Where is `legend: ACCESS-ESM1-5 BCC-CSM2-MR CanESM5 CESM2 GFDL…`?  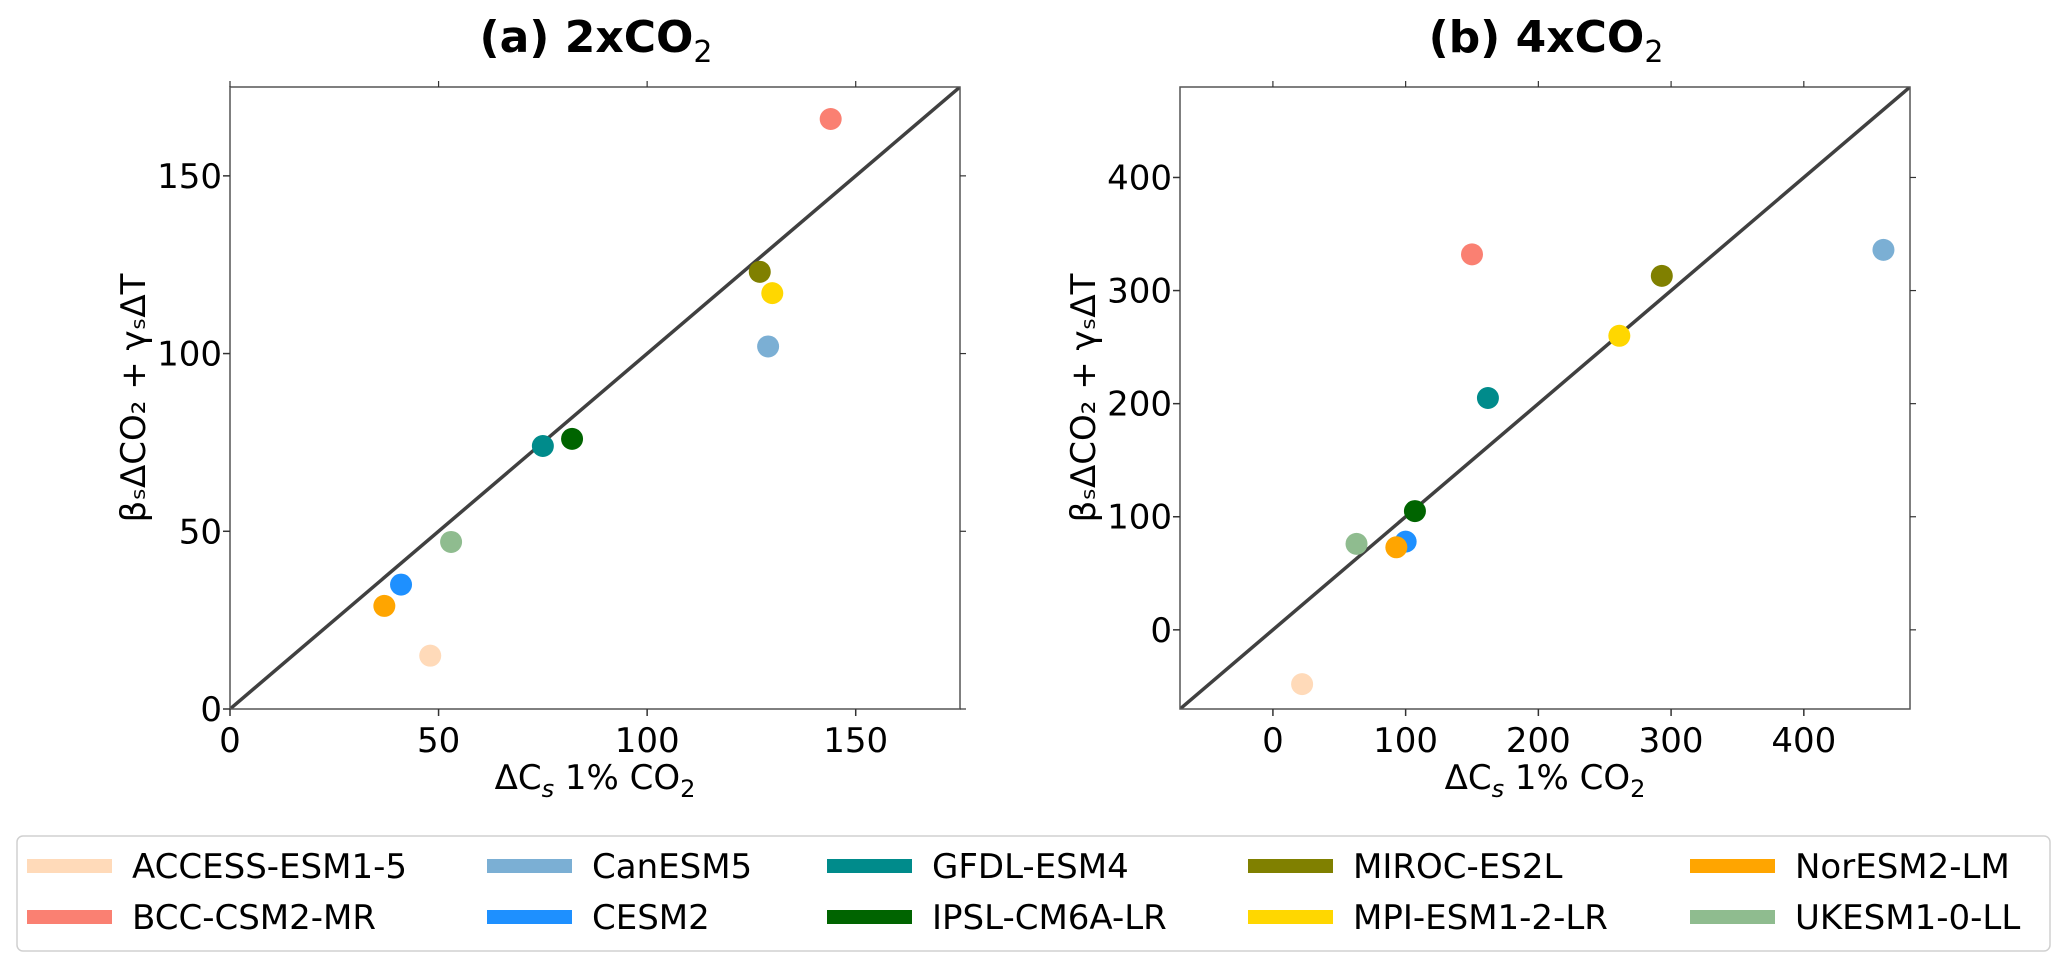
legend: ACCESS-ESM1-5 BCC-CSM2-MR CanESM5 CESM2 GFDL… is located at coordinates (1033, 893).